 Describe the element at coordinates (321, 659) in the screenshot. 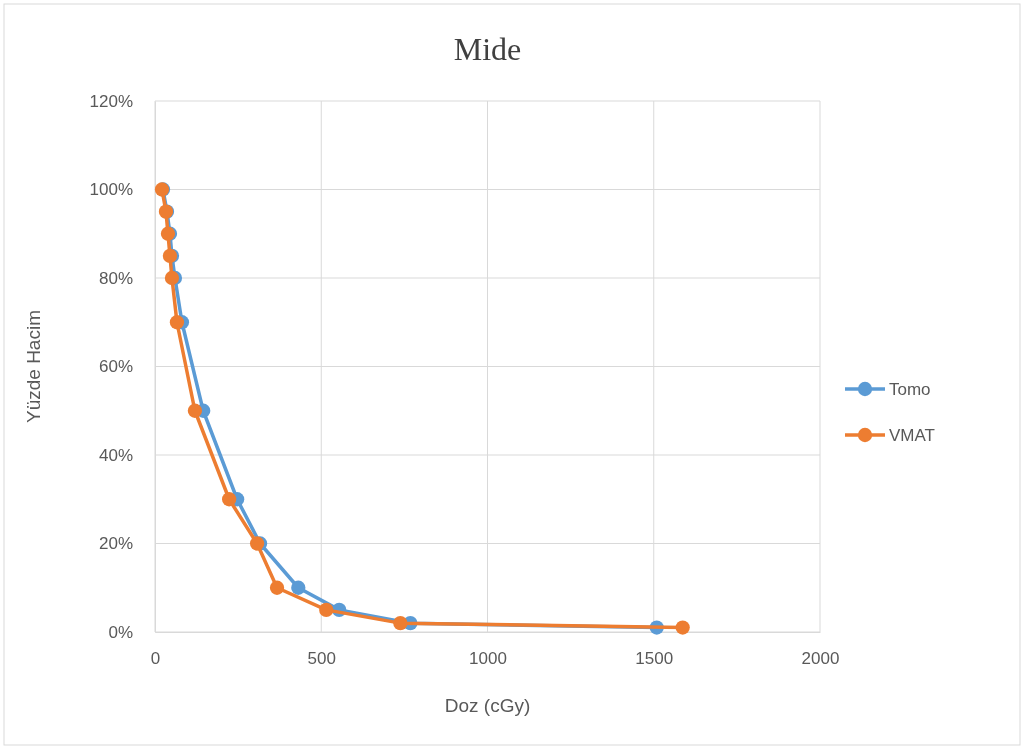

I see `x-tick-label: 500` at that location.